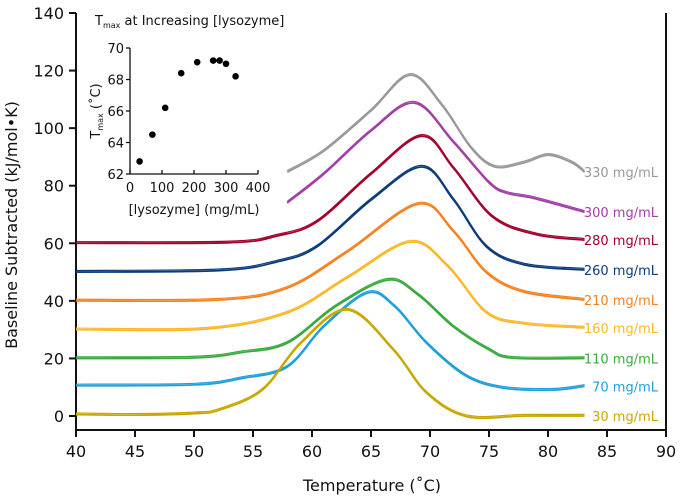  What do you see at coordinates (115, 175) in the screenshot?
I see `inset-y-tick-label: 62` at bounding box center [115, 175].